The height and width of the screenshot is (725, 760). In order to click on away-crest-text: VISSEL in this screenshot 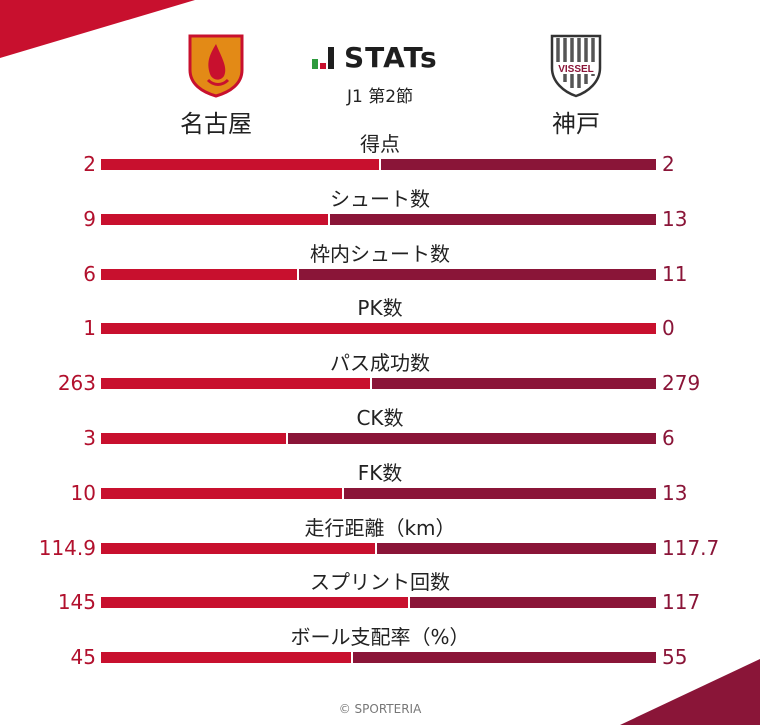, I will do `click(576, 69)`.